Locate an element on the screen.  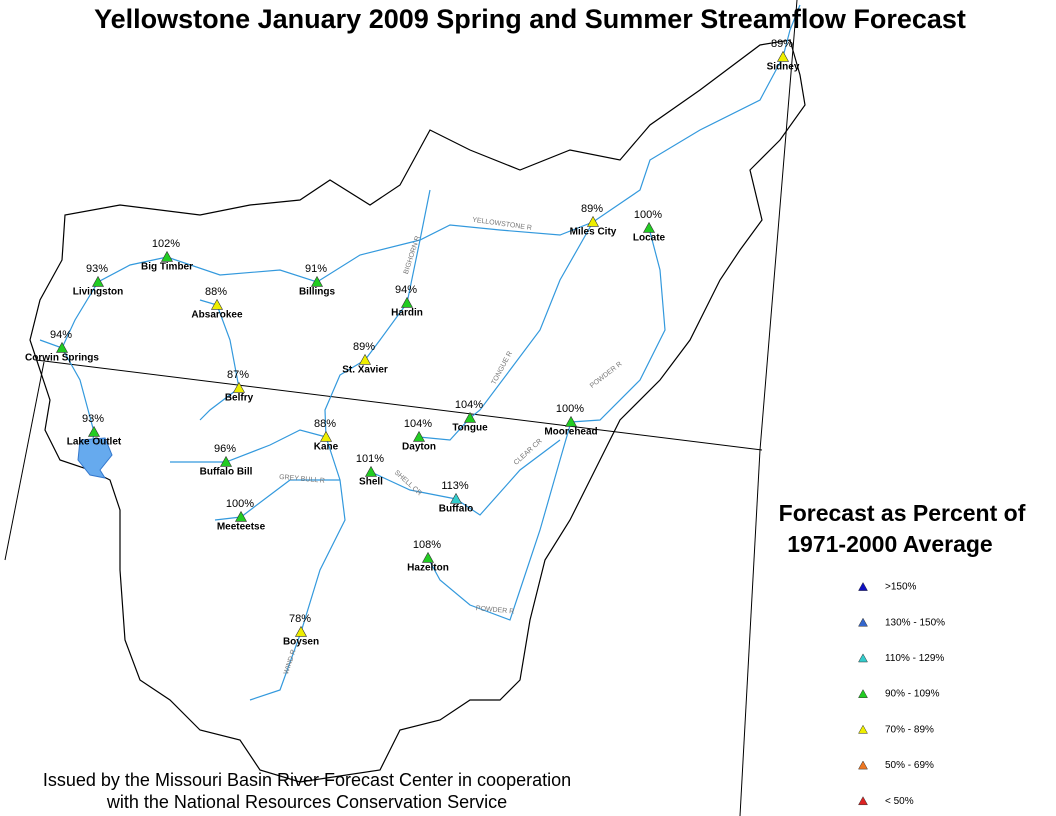
legend-label: < 50% is located at coordinates (899, 801).